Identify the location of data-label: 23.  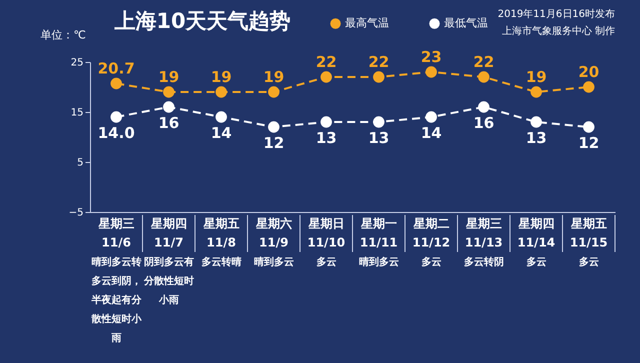
(431, 57).